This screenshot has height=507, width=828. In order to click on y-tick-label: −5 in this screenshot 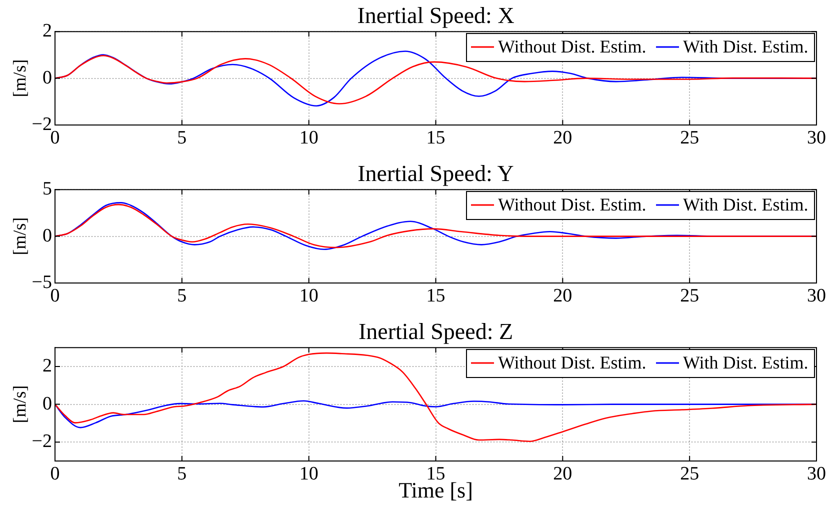, I will do `click(42, 282)`.